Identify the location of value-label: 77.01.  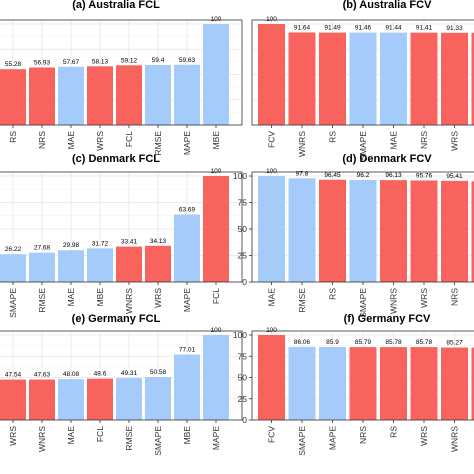
(187, 350).